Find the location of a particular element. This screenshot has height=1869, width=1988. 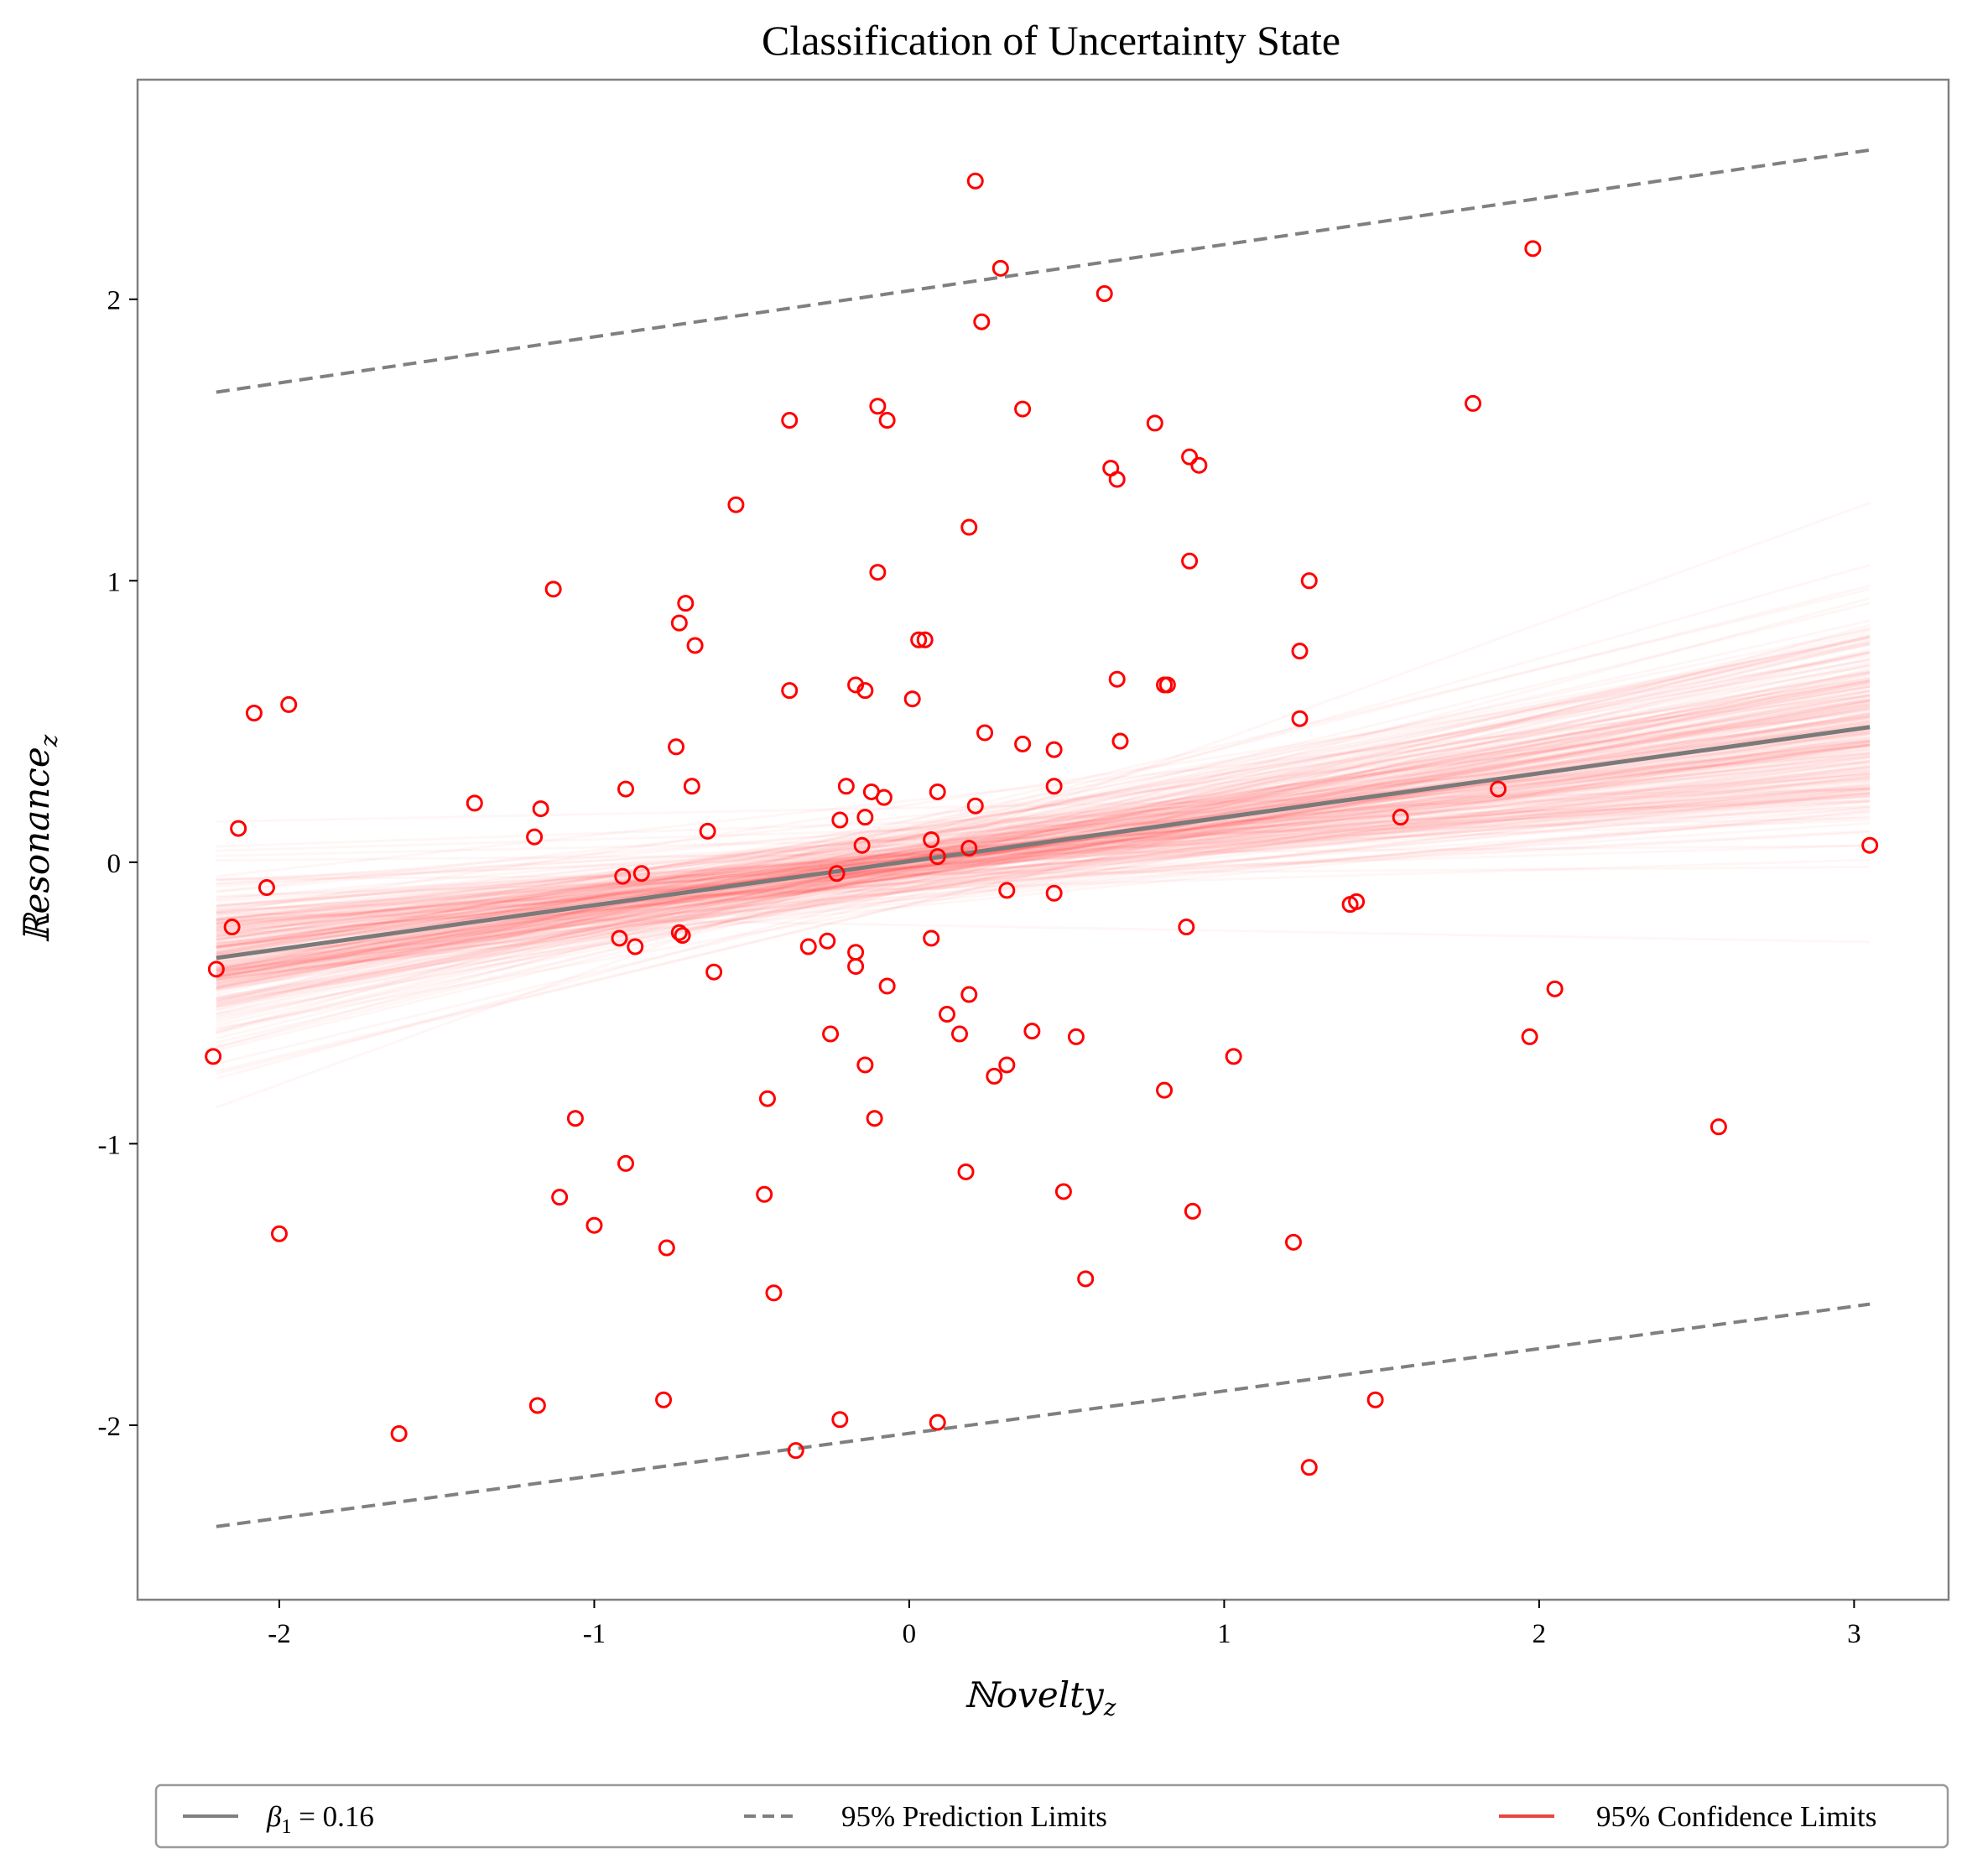

chart-title: Classification of Uncertainty State is located at coordinates (1051, 40).